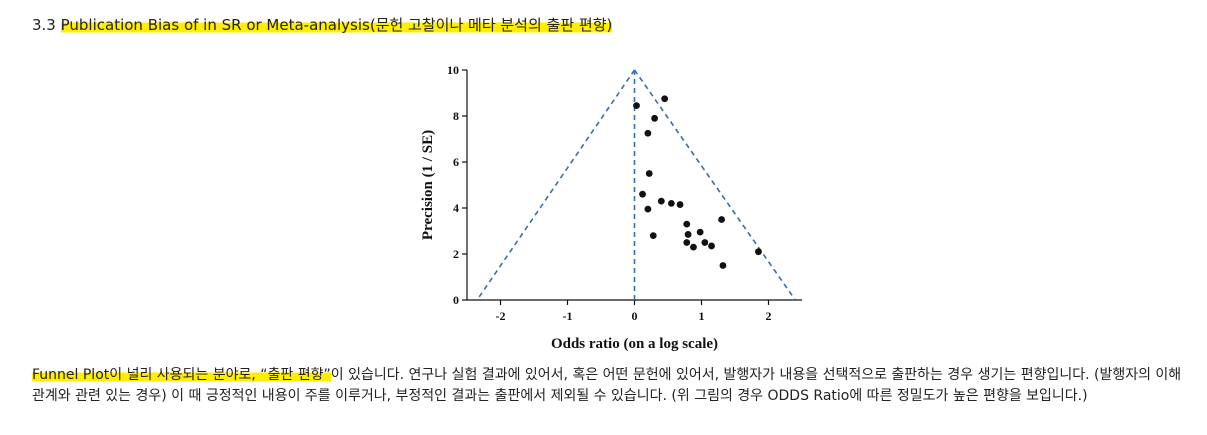 The width and height of the screenshot is (1207, 435). Describe the element at coordinates (556, 185) in the screenshot. I see `funnel-left-line` at that location.